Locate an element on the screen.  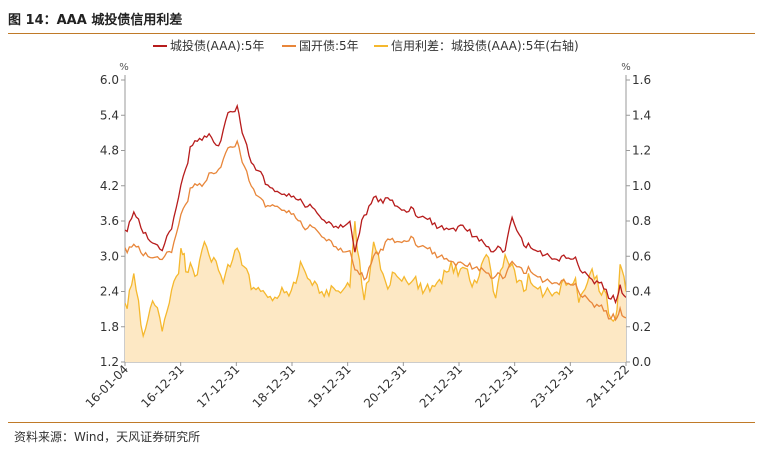
x-tick-label: 20-12-31 is located at coordinates (385, 386).